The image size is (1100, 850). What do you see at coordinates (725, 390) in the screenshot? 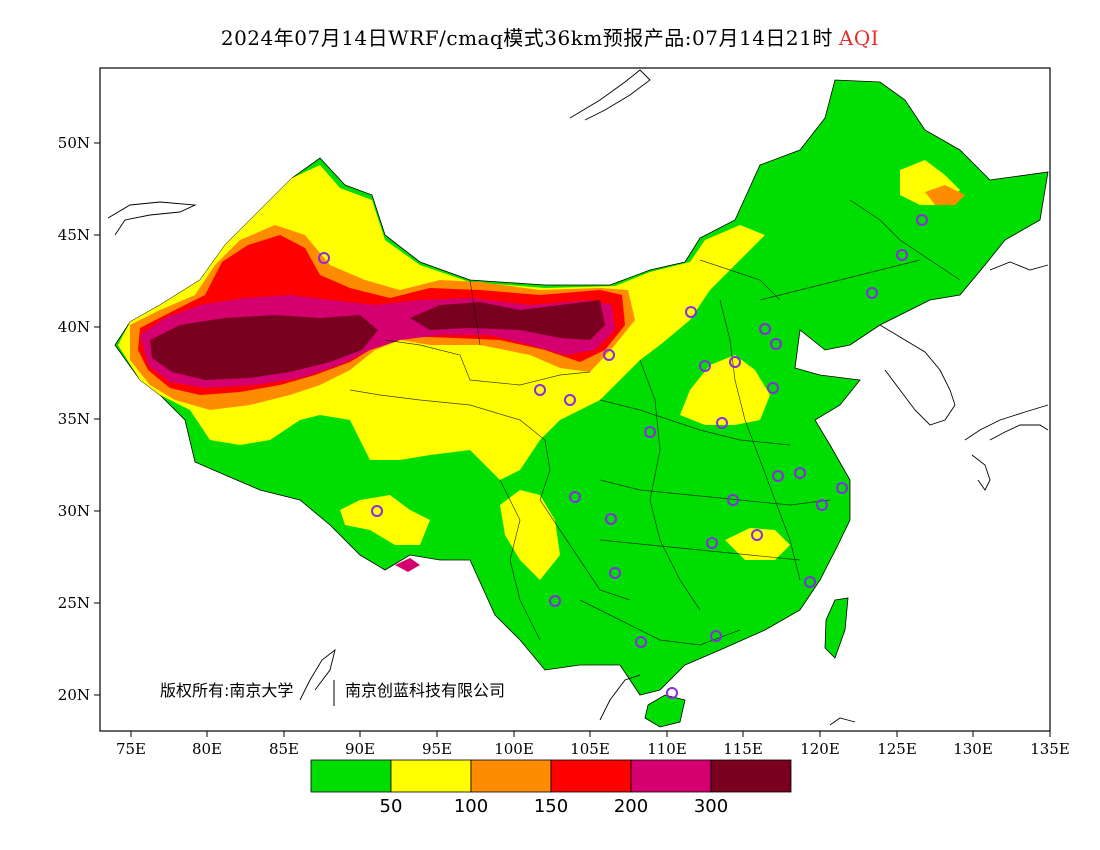
I see `aqi-region-moderate-north` at bounding box center [725, 390].